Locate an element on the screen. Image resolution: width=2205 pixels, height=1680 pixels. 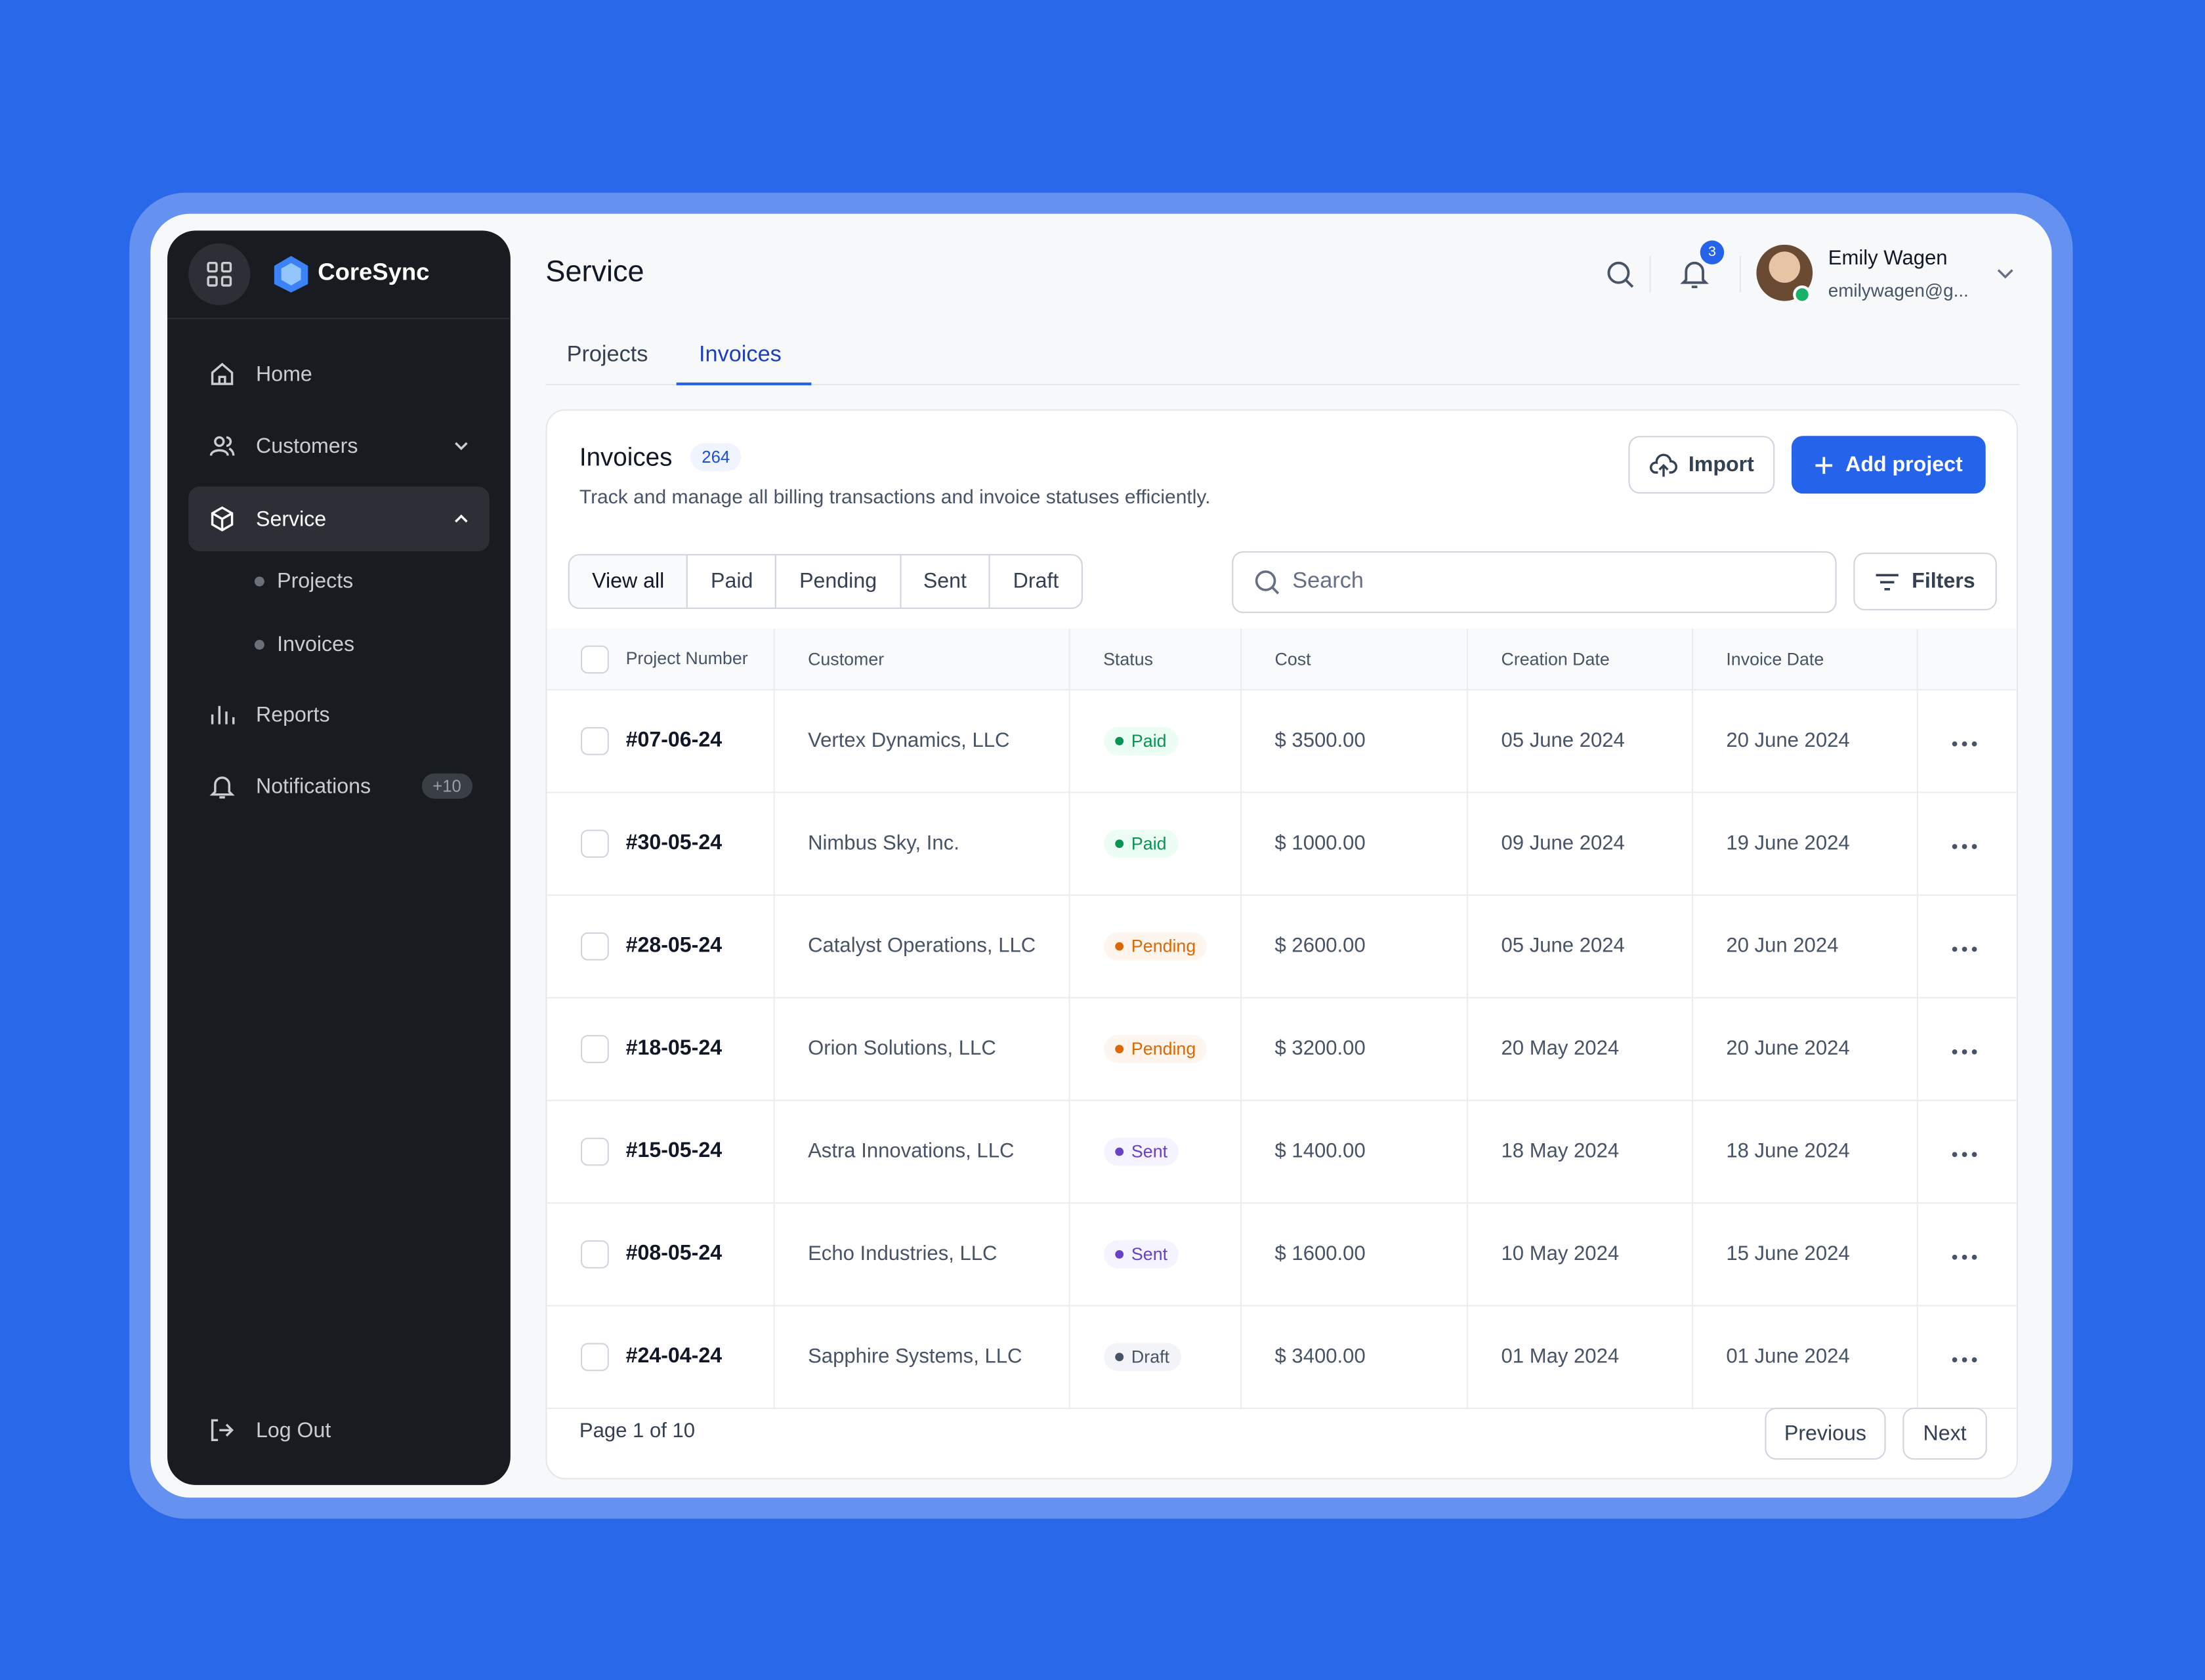
nav-reports: Reports is located at coordinates (339, 714).